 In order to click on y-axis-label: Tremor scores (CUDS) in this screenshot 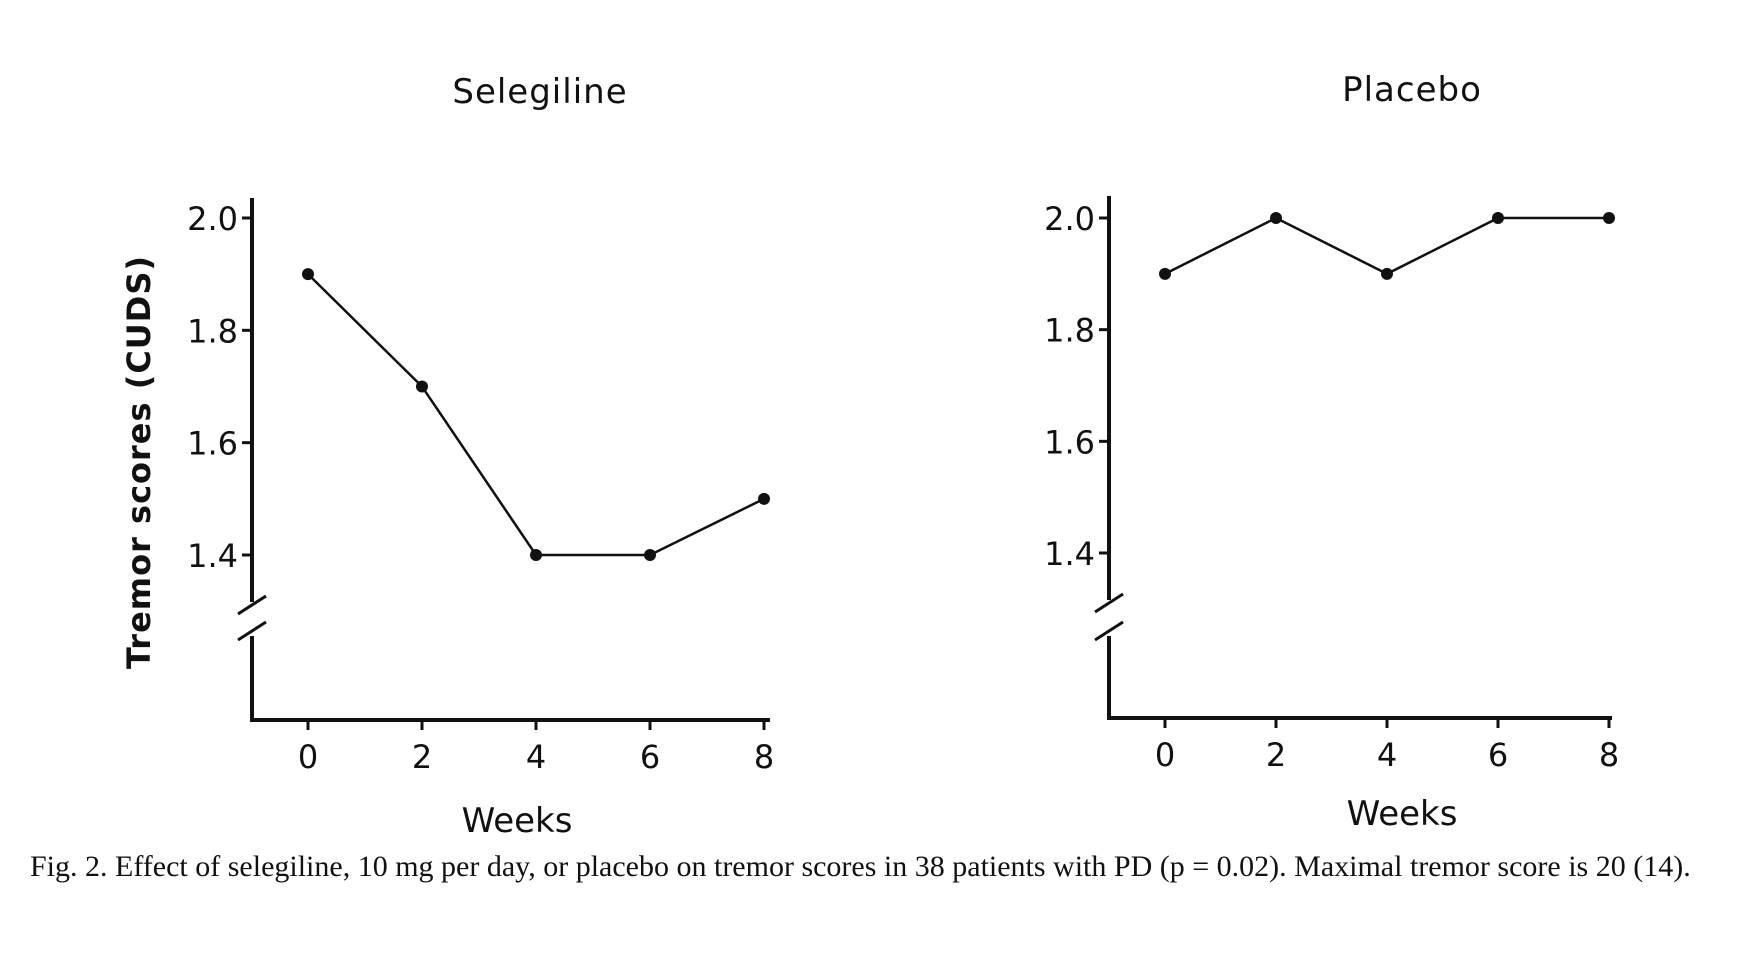, I will do `click(139, 462)`.